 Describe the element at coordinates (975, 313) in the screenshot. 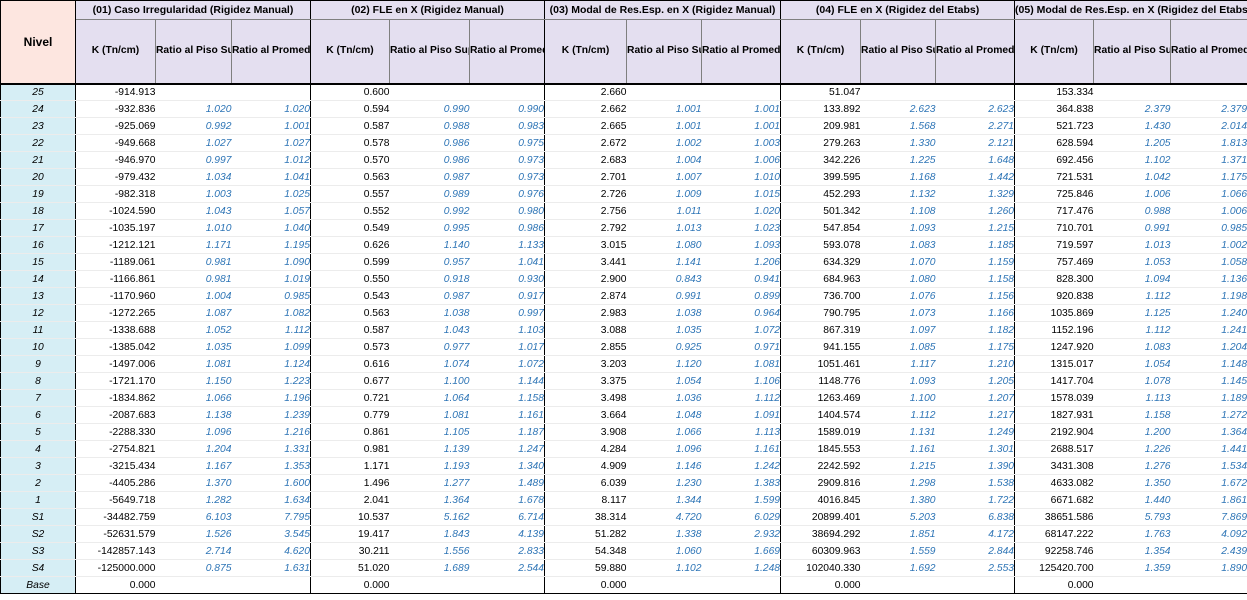

I see `ratio-promedio-cell: 1.166` at that location.